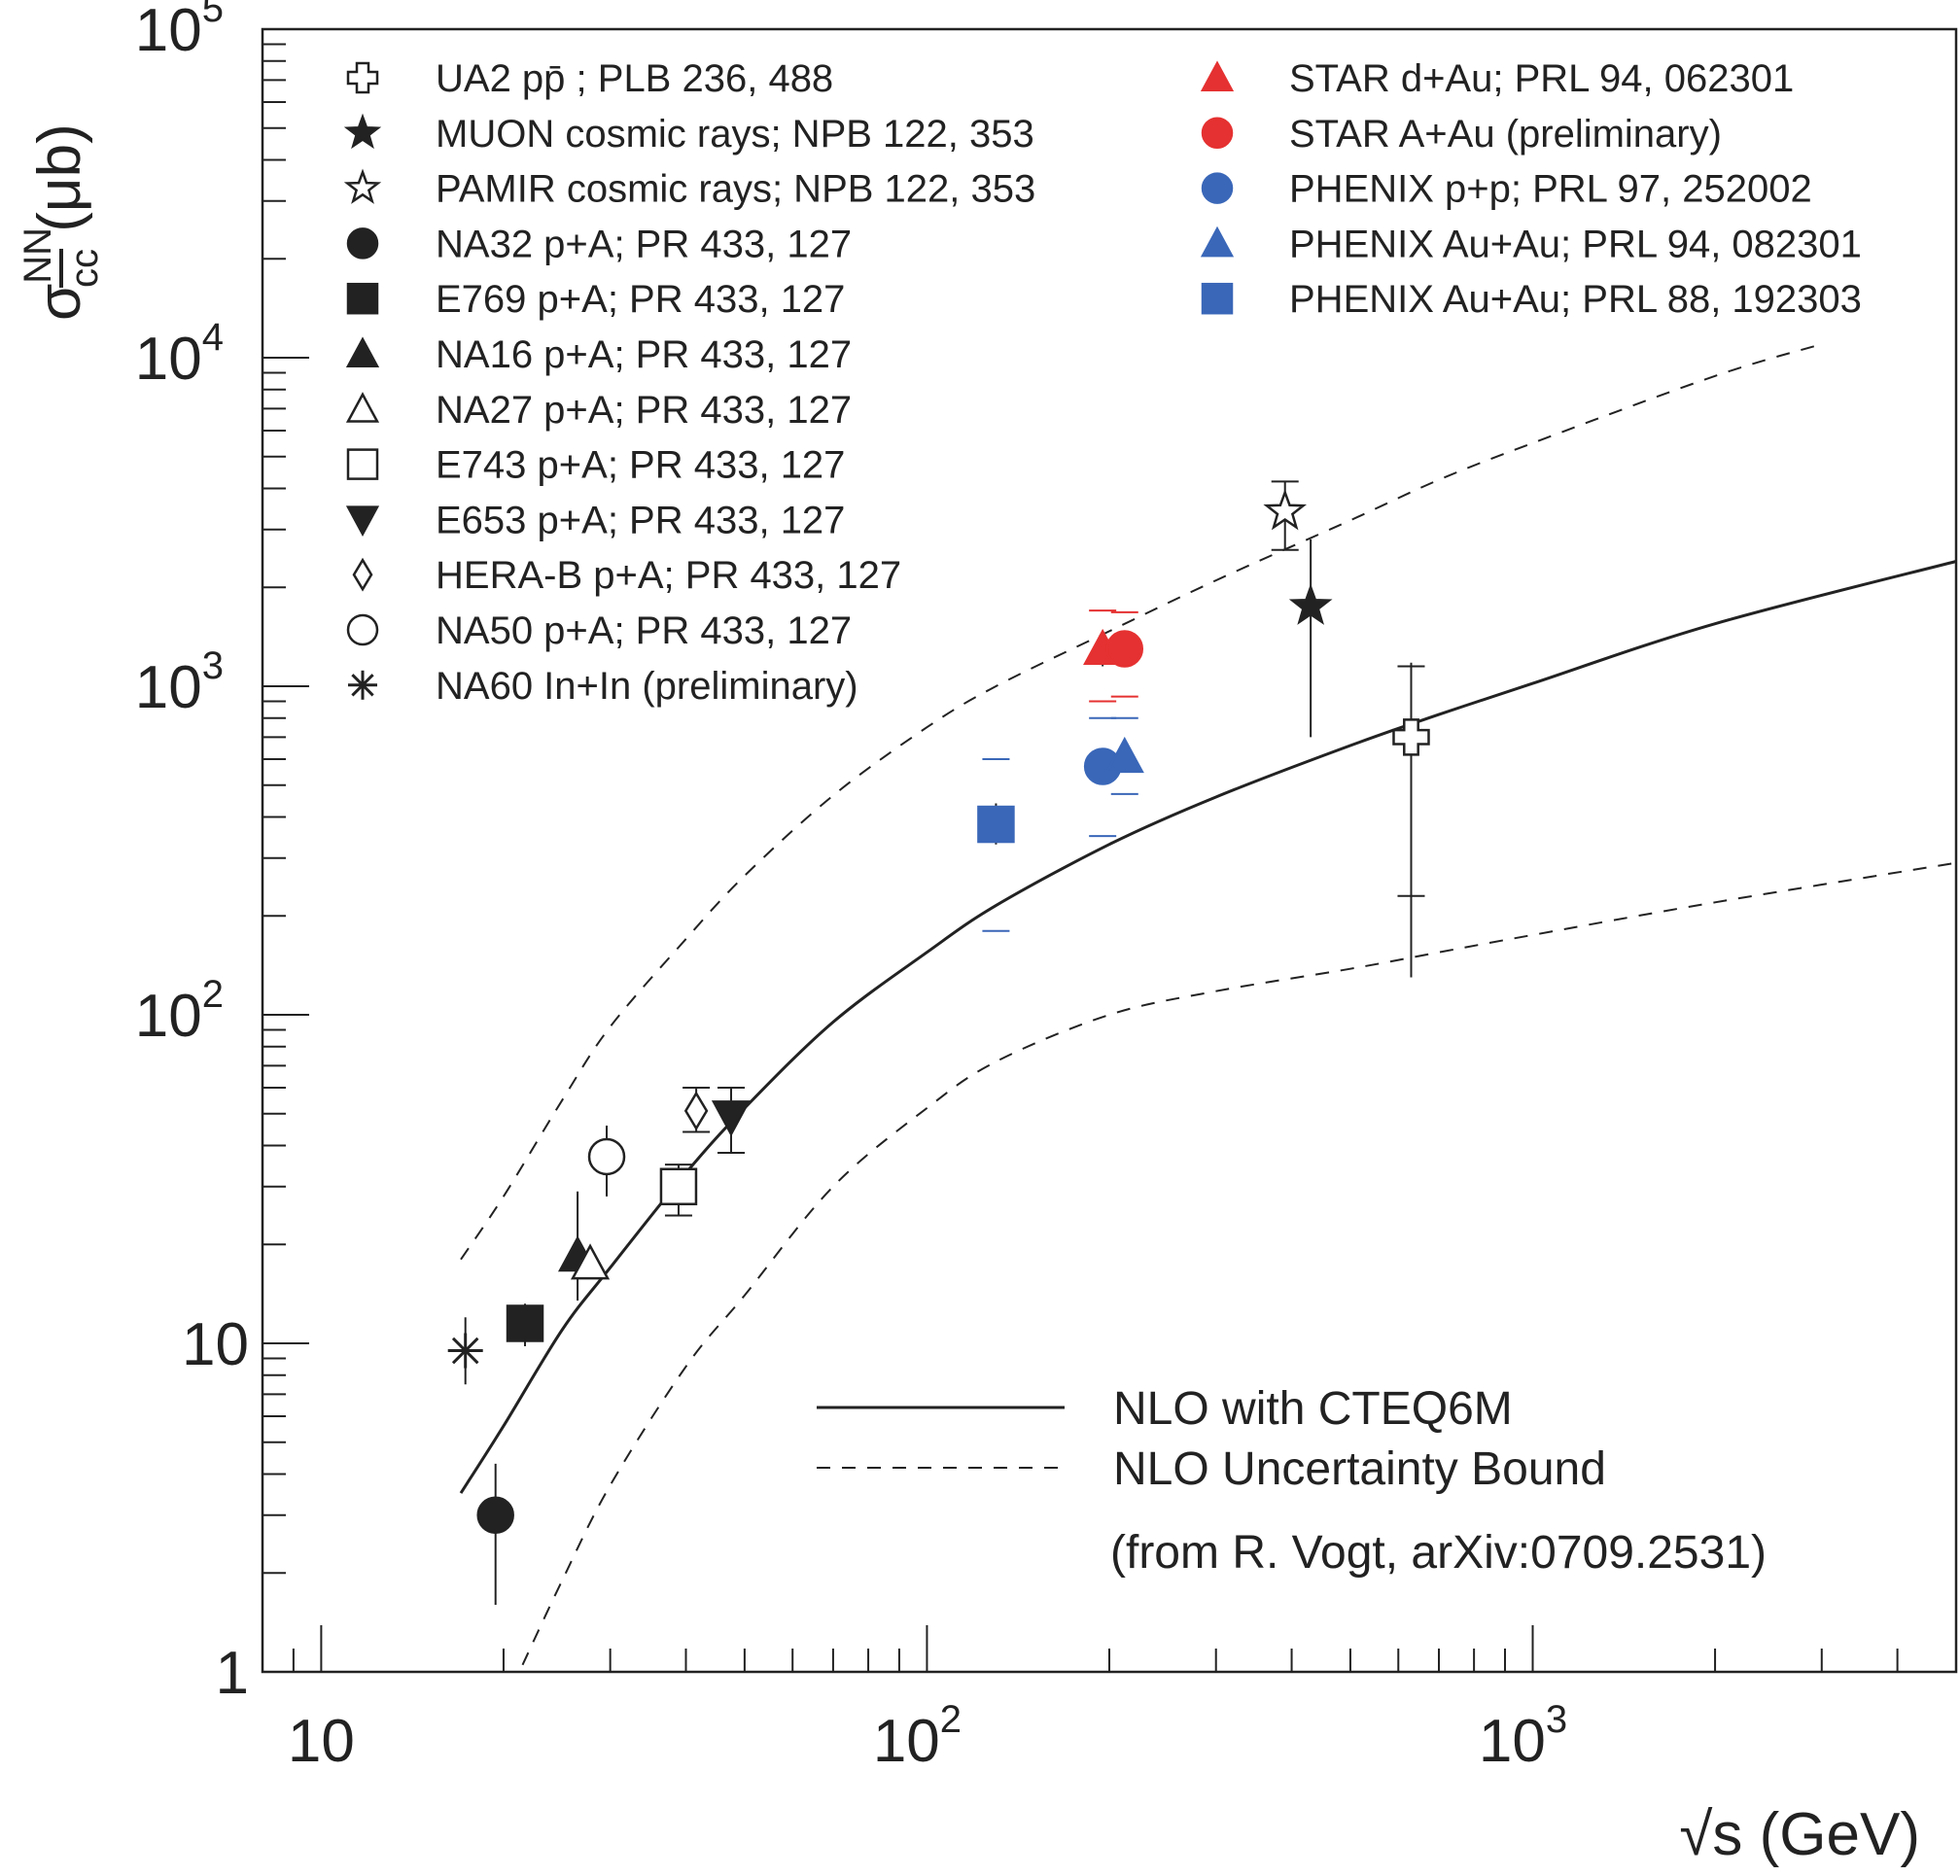 This screenshot has width=1960, height=1876. I want to click on legend-entry: E769 p+A; PR 433, 127, so click(595, 299).